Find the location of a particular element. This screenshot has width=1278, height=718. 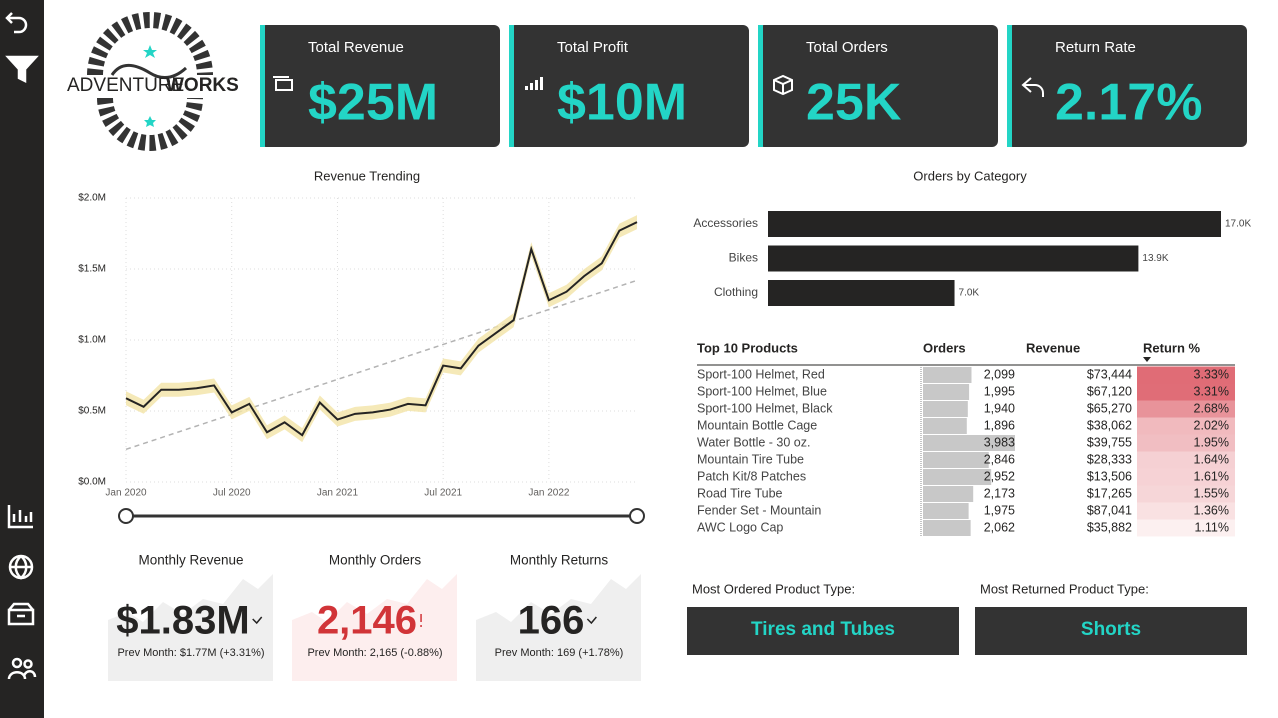

revenue-value: $28,333 is located at coordinates (1109, 459).